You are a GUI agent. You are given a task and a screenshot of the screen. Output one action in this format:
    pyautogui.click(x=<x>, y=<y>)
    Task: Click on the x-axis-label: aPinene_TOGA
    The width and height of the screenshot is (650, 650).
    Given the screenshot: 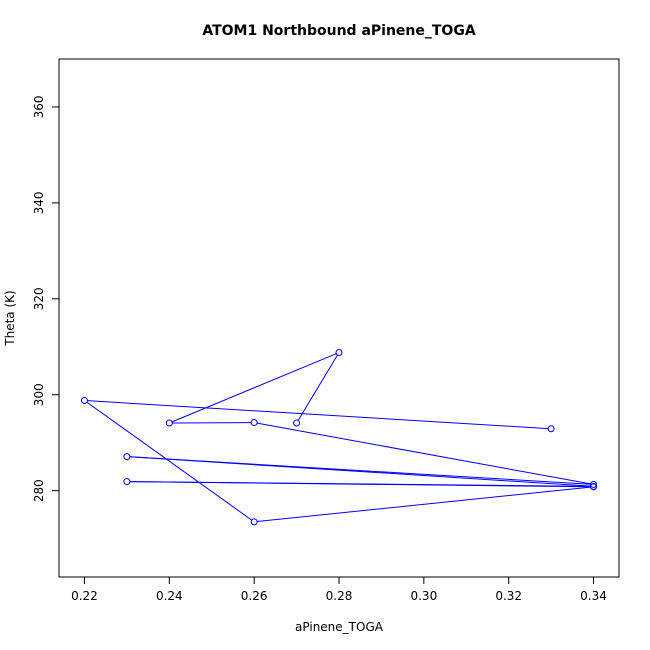 What is the action you would take?
    pyautogui.click(x=339, y=627)
    